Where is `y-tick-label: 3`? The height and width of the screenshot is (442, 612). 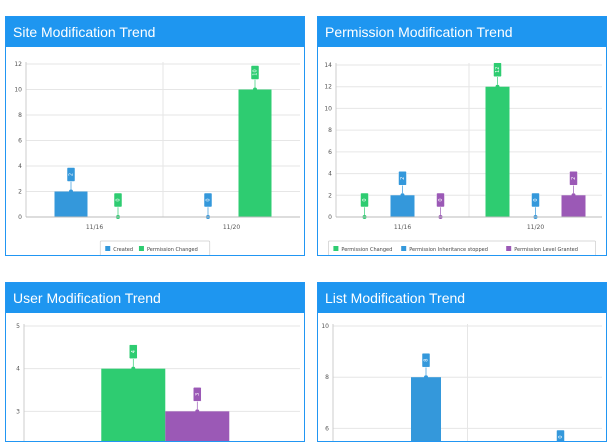
y-tick-label: 3 is located at coordinates (18, 411).